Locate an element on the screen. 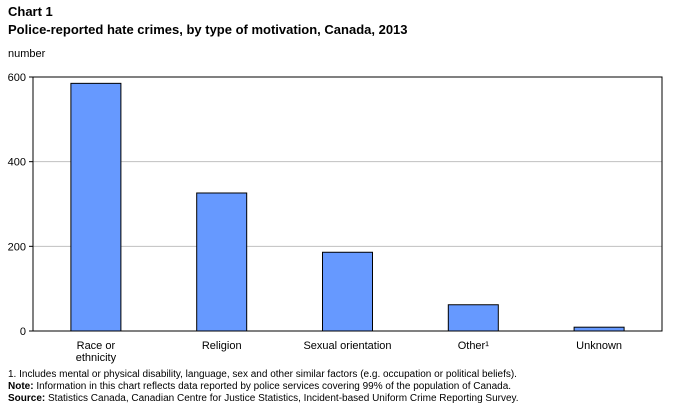 The width and height of the screenshot is (677, 408). y-tick-label: 400 is located at coordinates (17, 163).